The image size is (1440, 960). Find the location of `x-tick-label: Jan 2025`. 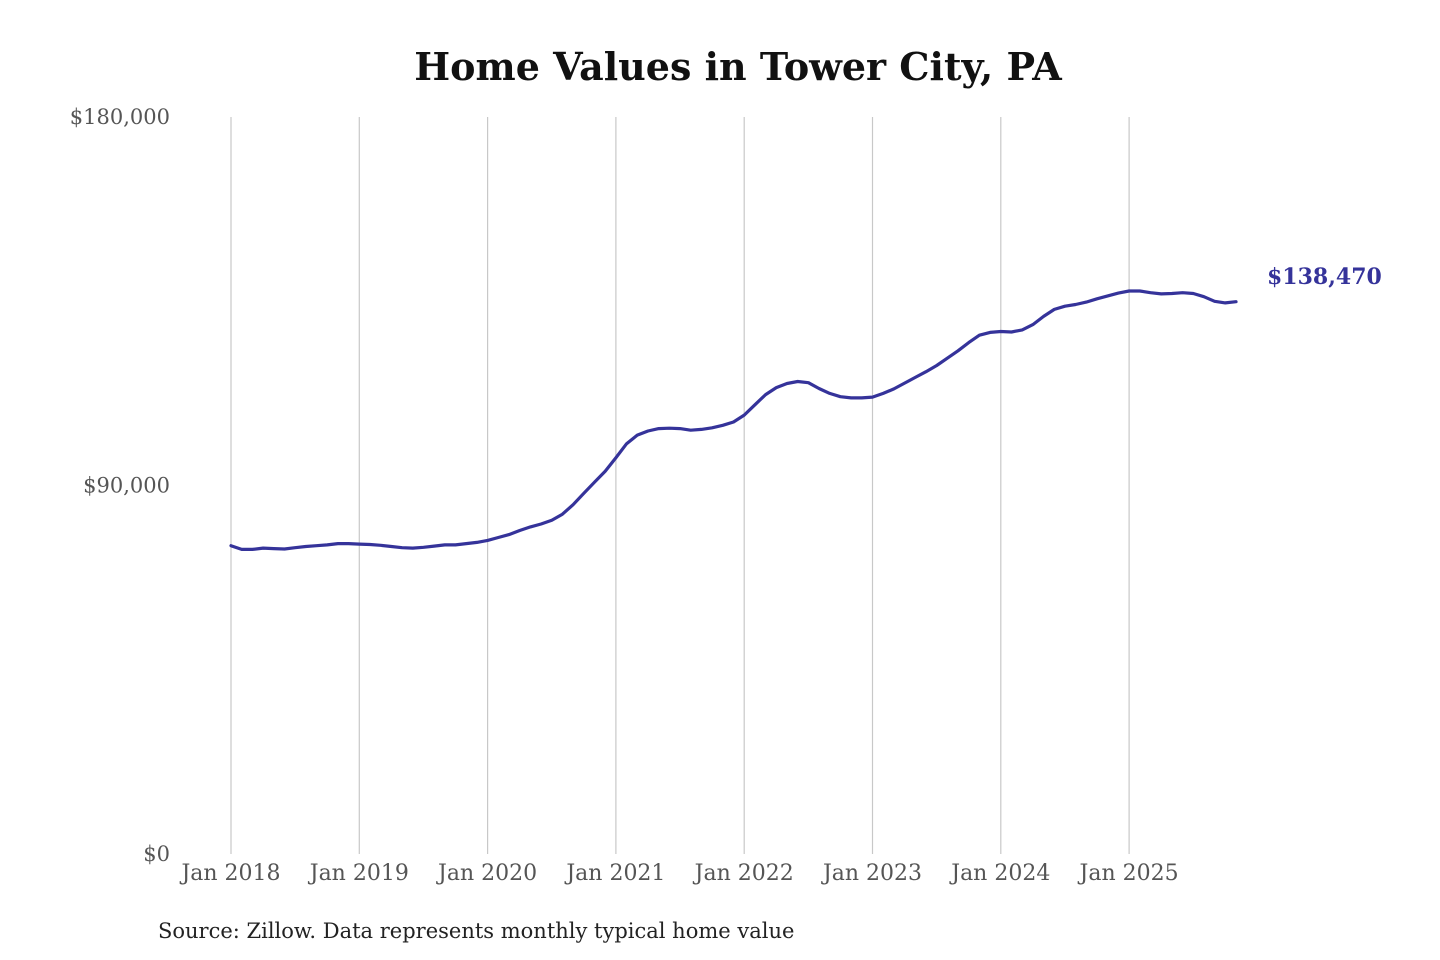

x-tick-label: Jan 2025 is located at coordinates (1128, 873).